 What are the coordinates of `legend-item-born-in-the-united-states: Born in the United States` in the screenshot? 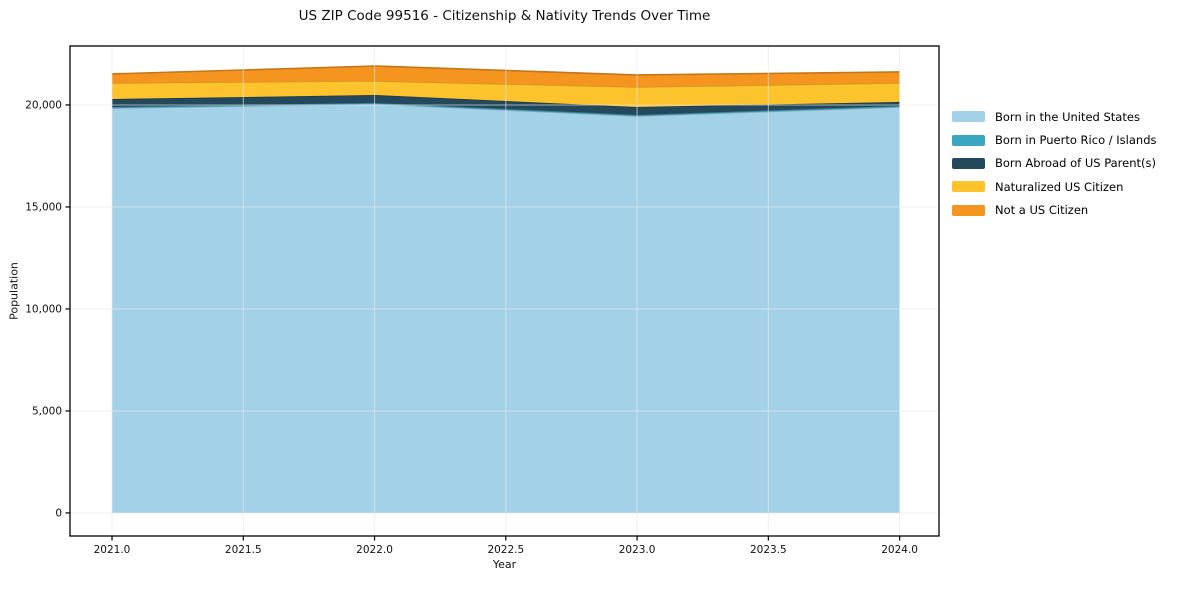 It's located at (1054, 116).